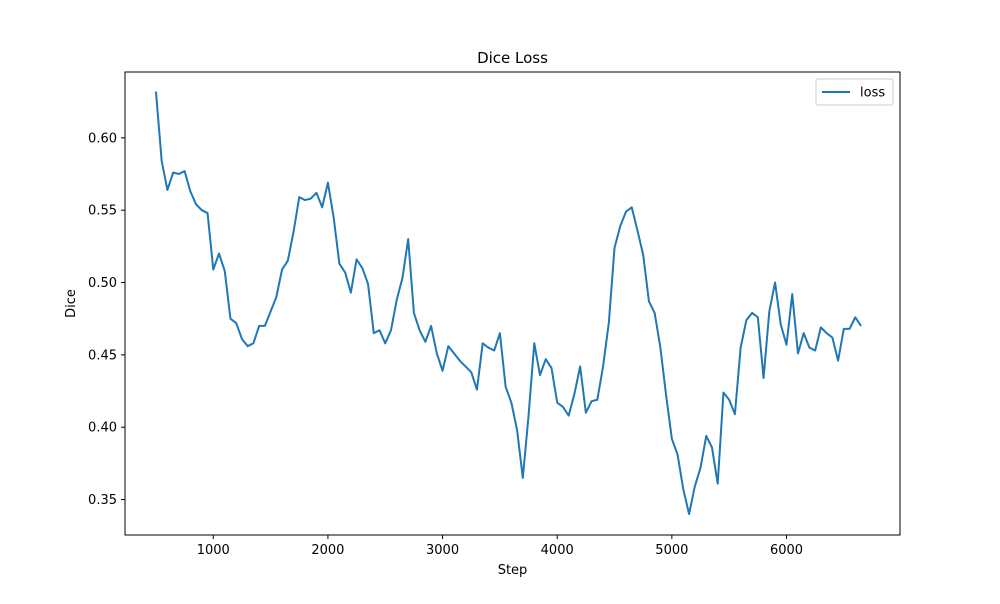 Image resolution: width=1000 pixels, height=604 pixels. What do you see at coordinates (102, 138) in the screenshot?
I see `y-tick-label: 0.60` at bounding box center [102, 138].